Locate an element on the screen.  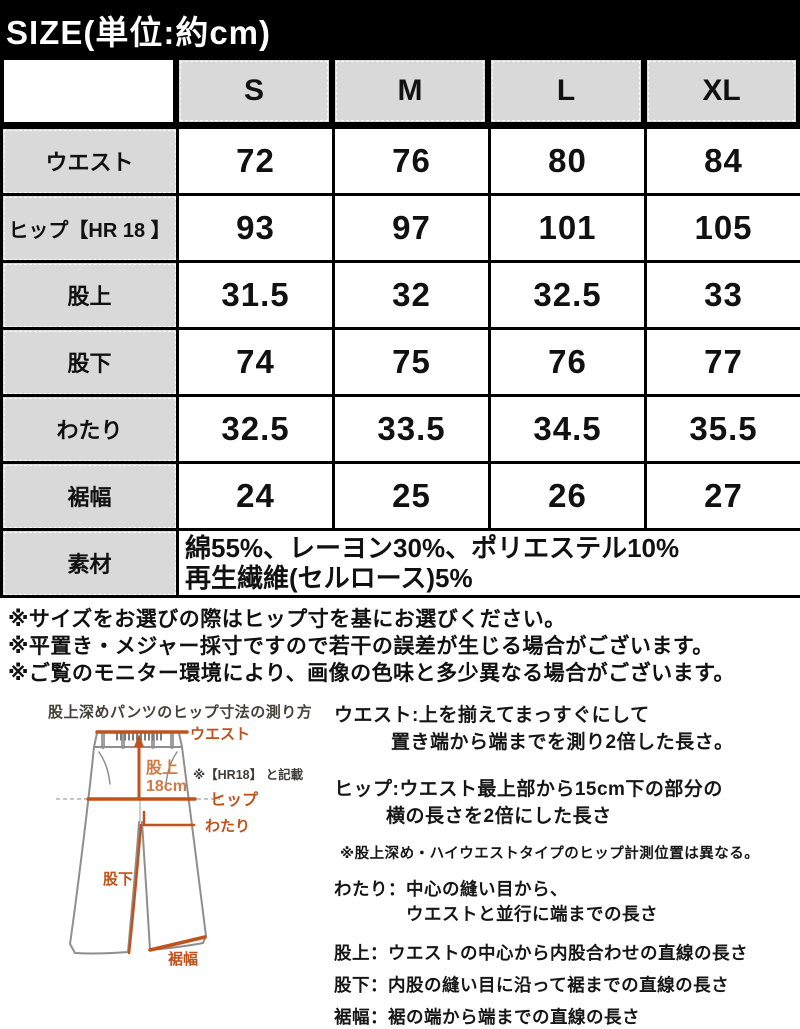
table-row-material: 素材 綿55%、レーヨン30%、ポリエステル10% 再生繊維(セルロース)5% is located at coordinates (401, 563).